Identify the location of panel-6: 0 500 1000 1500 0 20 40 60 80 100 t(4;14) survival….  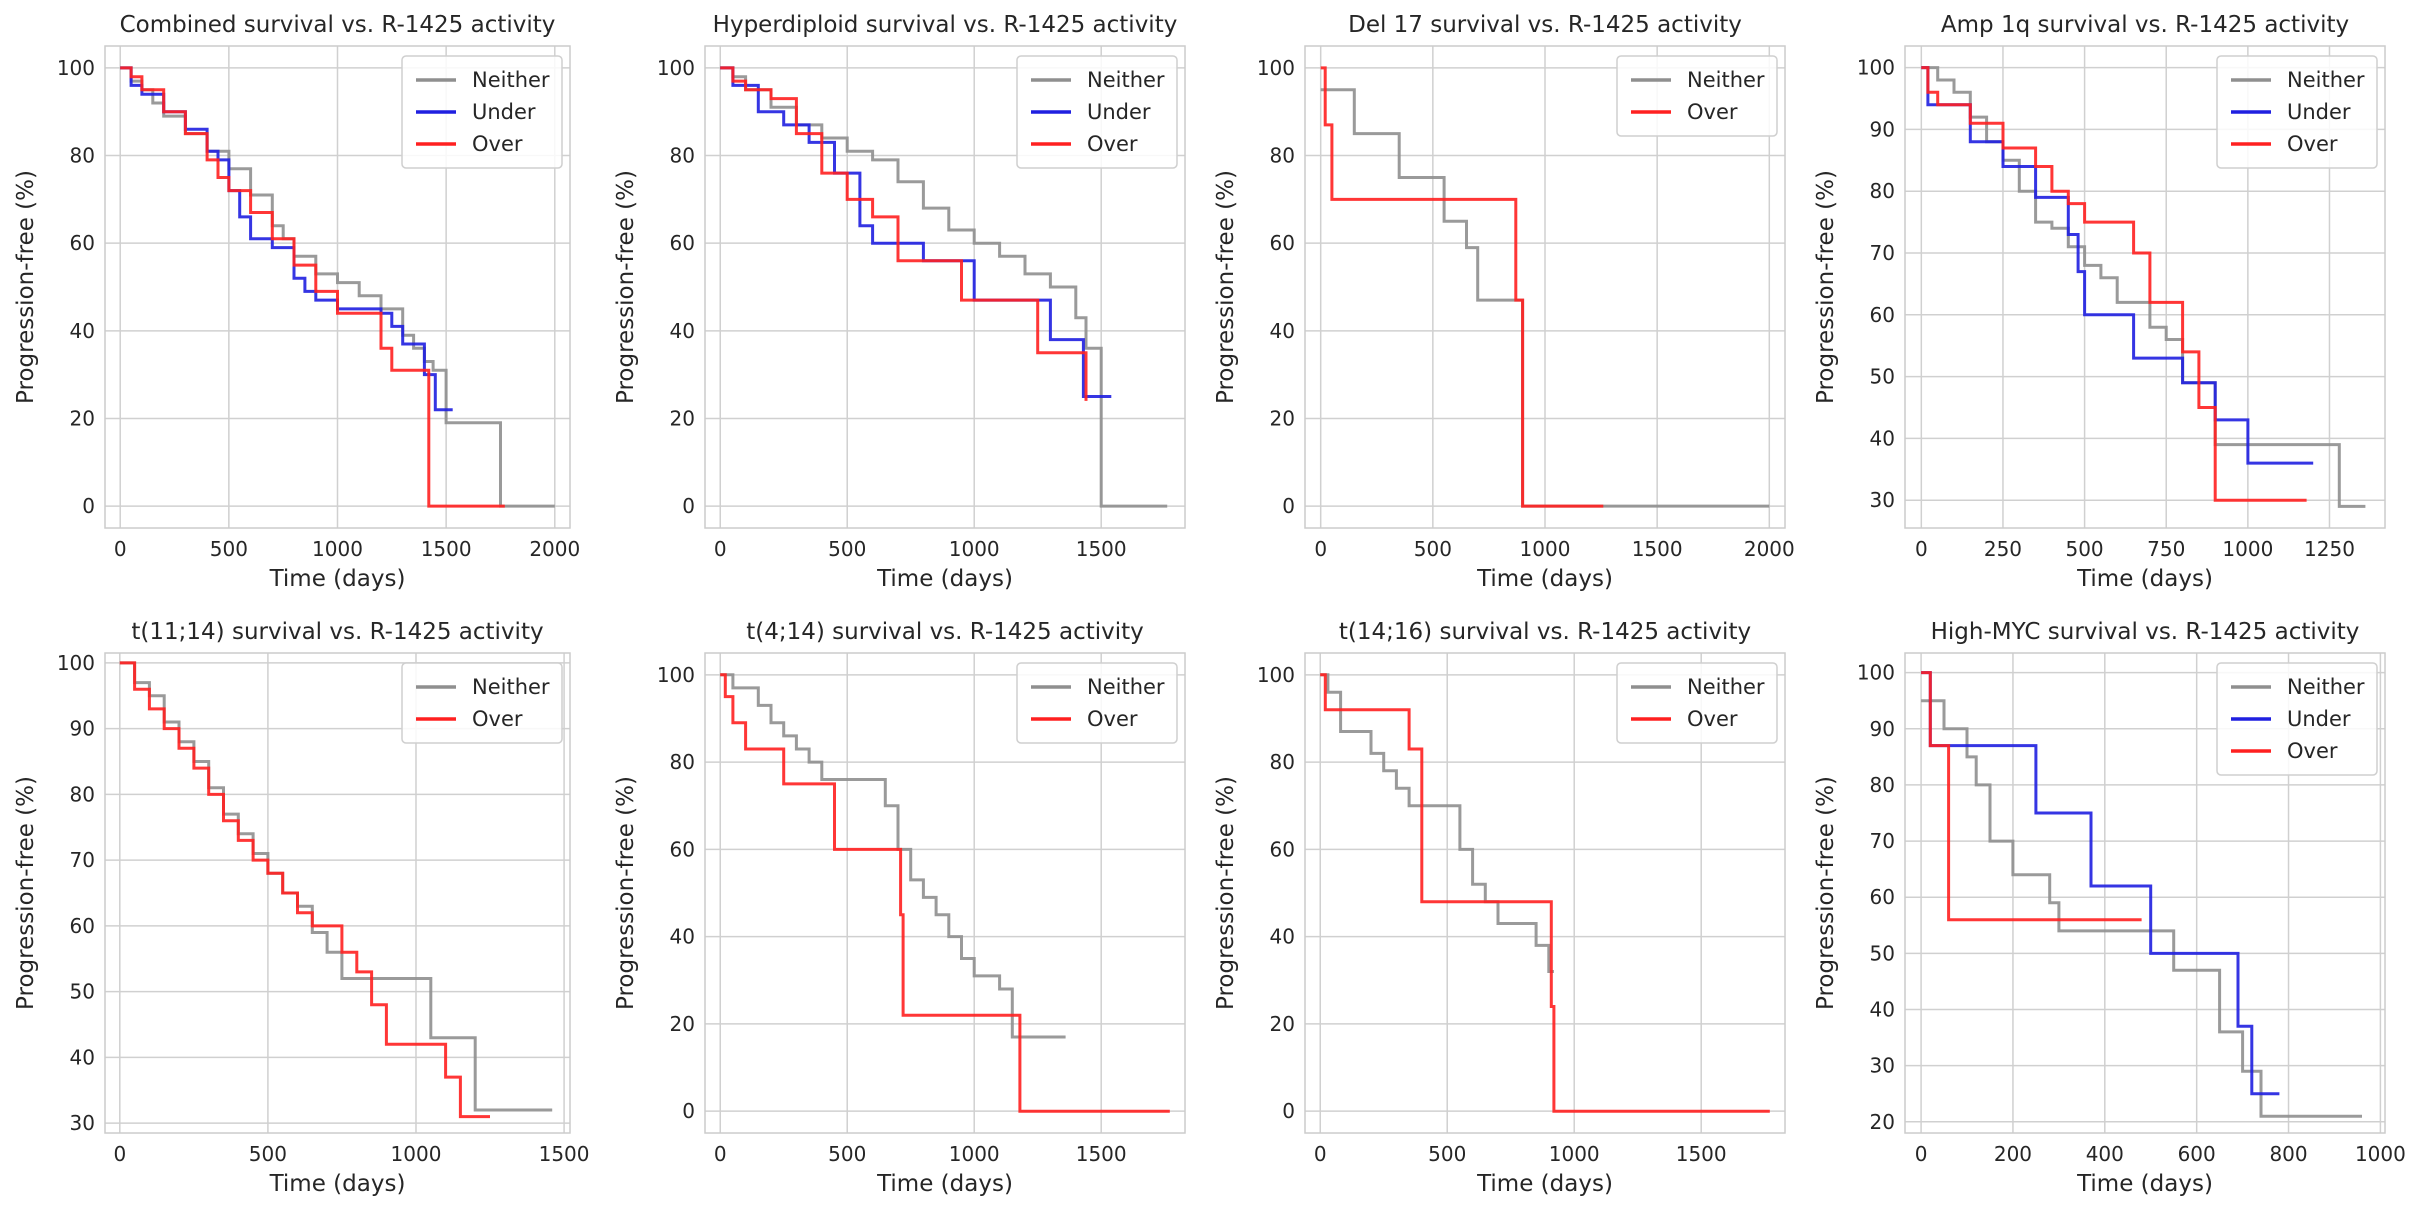
(899, 908).